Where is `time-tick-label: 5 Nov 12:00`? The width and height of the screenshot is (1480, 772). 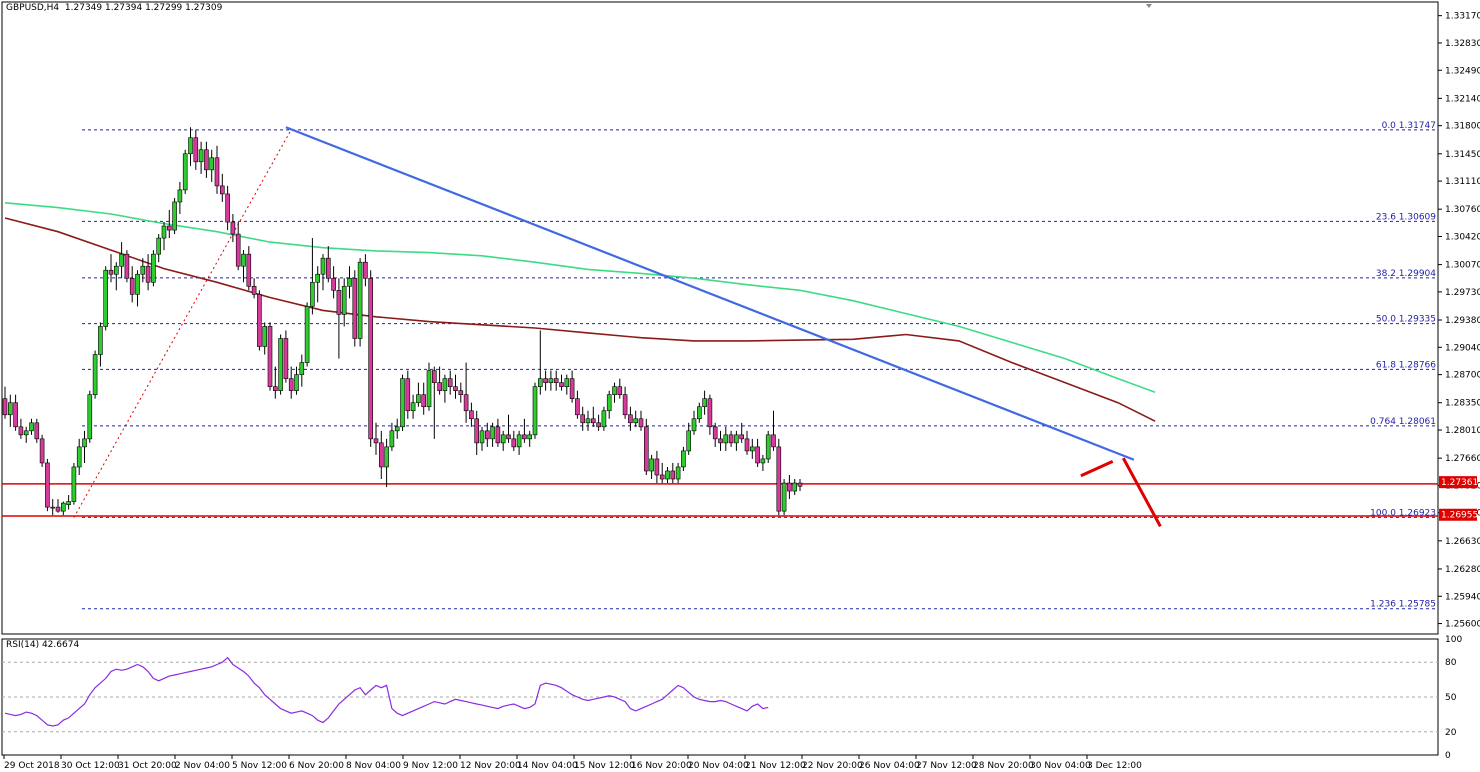 time-tick-label: 5 Nov 12:00 is located at coordinates (259, 766).